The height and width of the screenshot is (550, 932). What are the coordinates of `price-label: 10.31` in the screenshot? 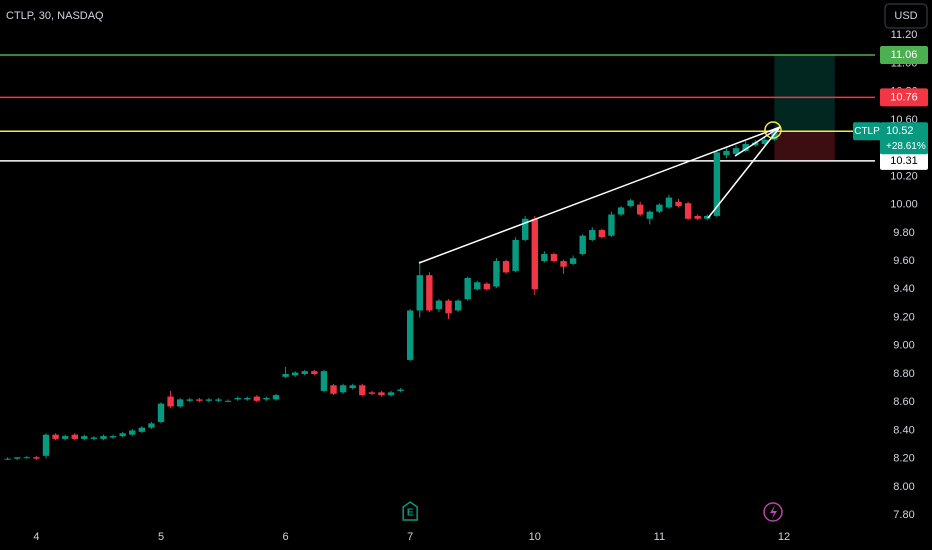 It's located at (904, 161).